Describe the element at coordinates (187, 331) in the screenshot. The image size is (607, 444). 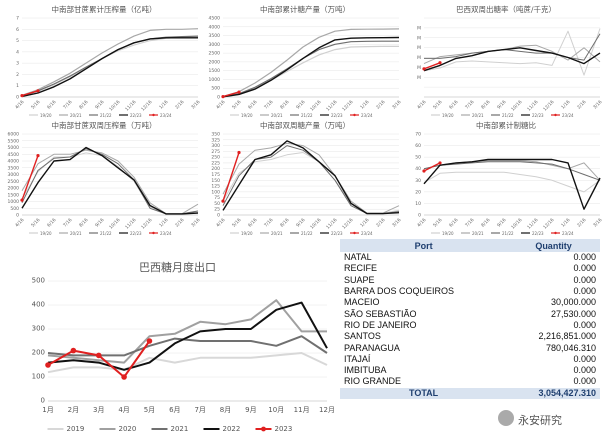
I see `series-line-2020` at that location.